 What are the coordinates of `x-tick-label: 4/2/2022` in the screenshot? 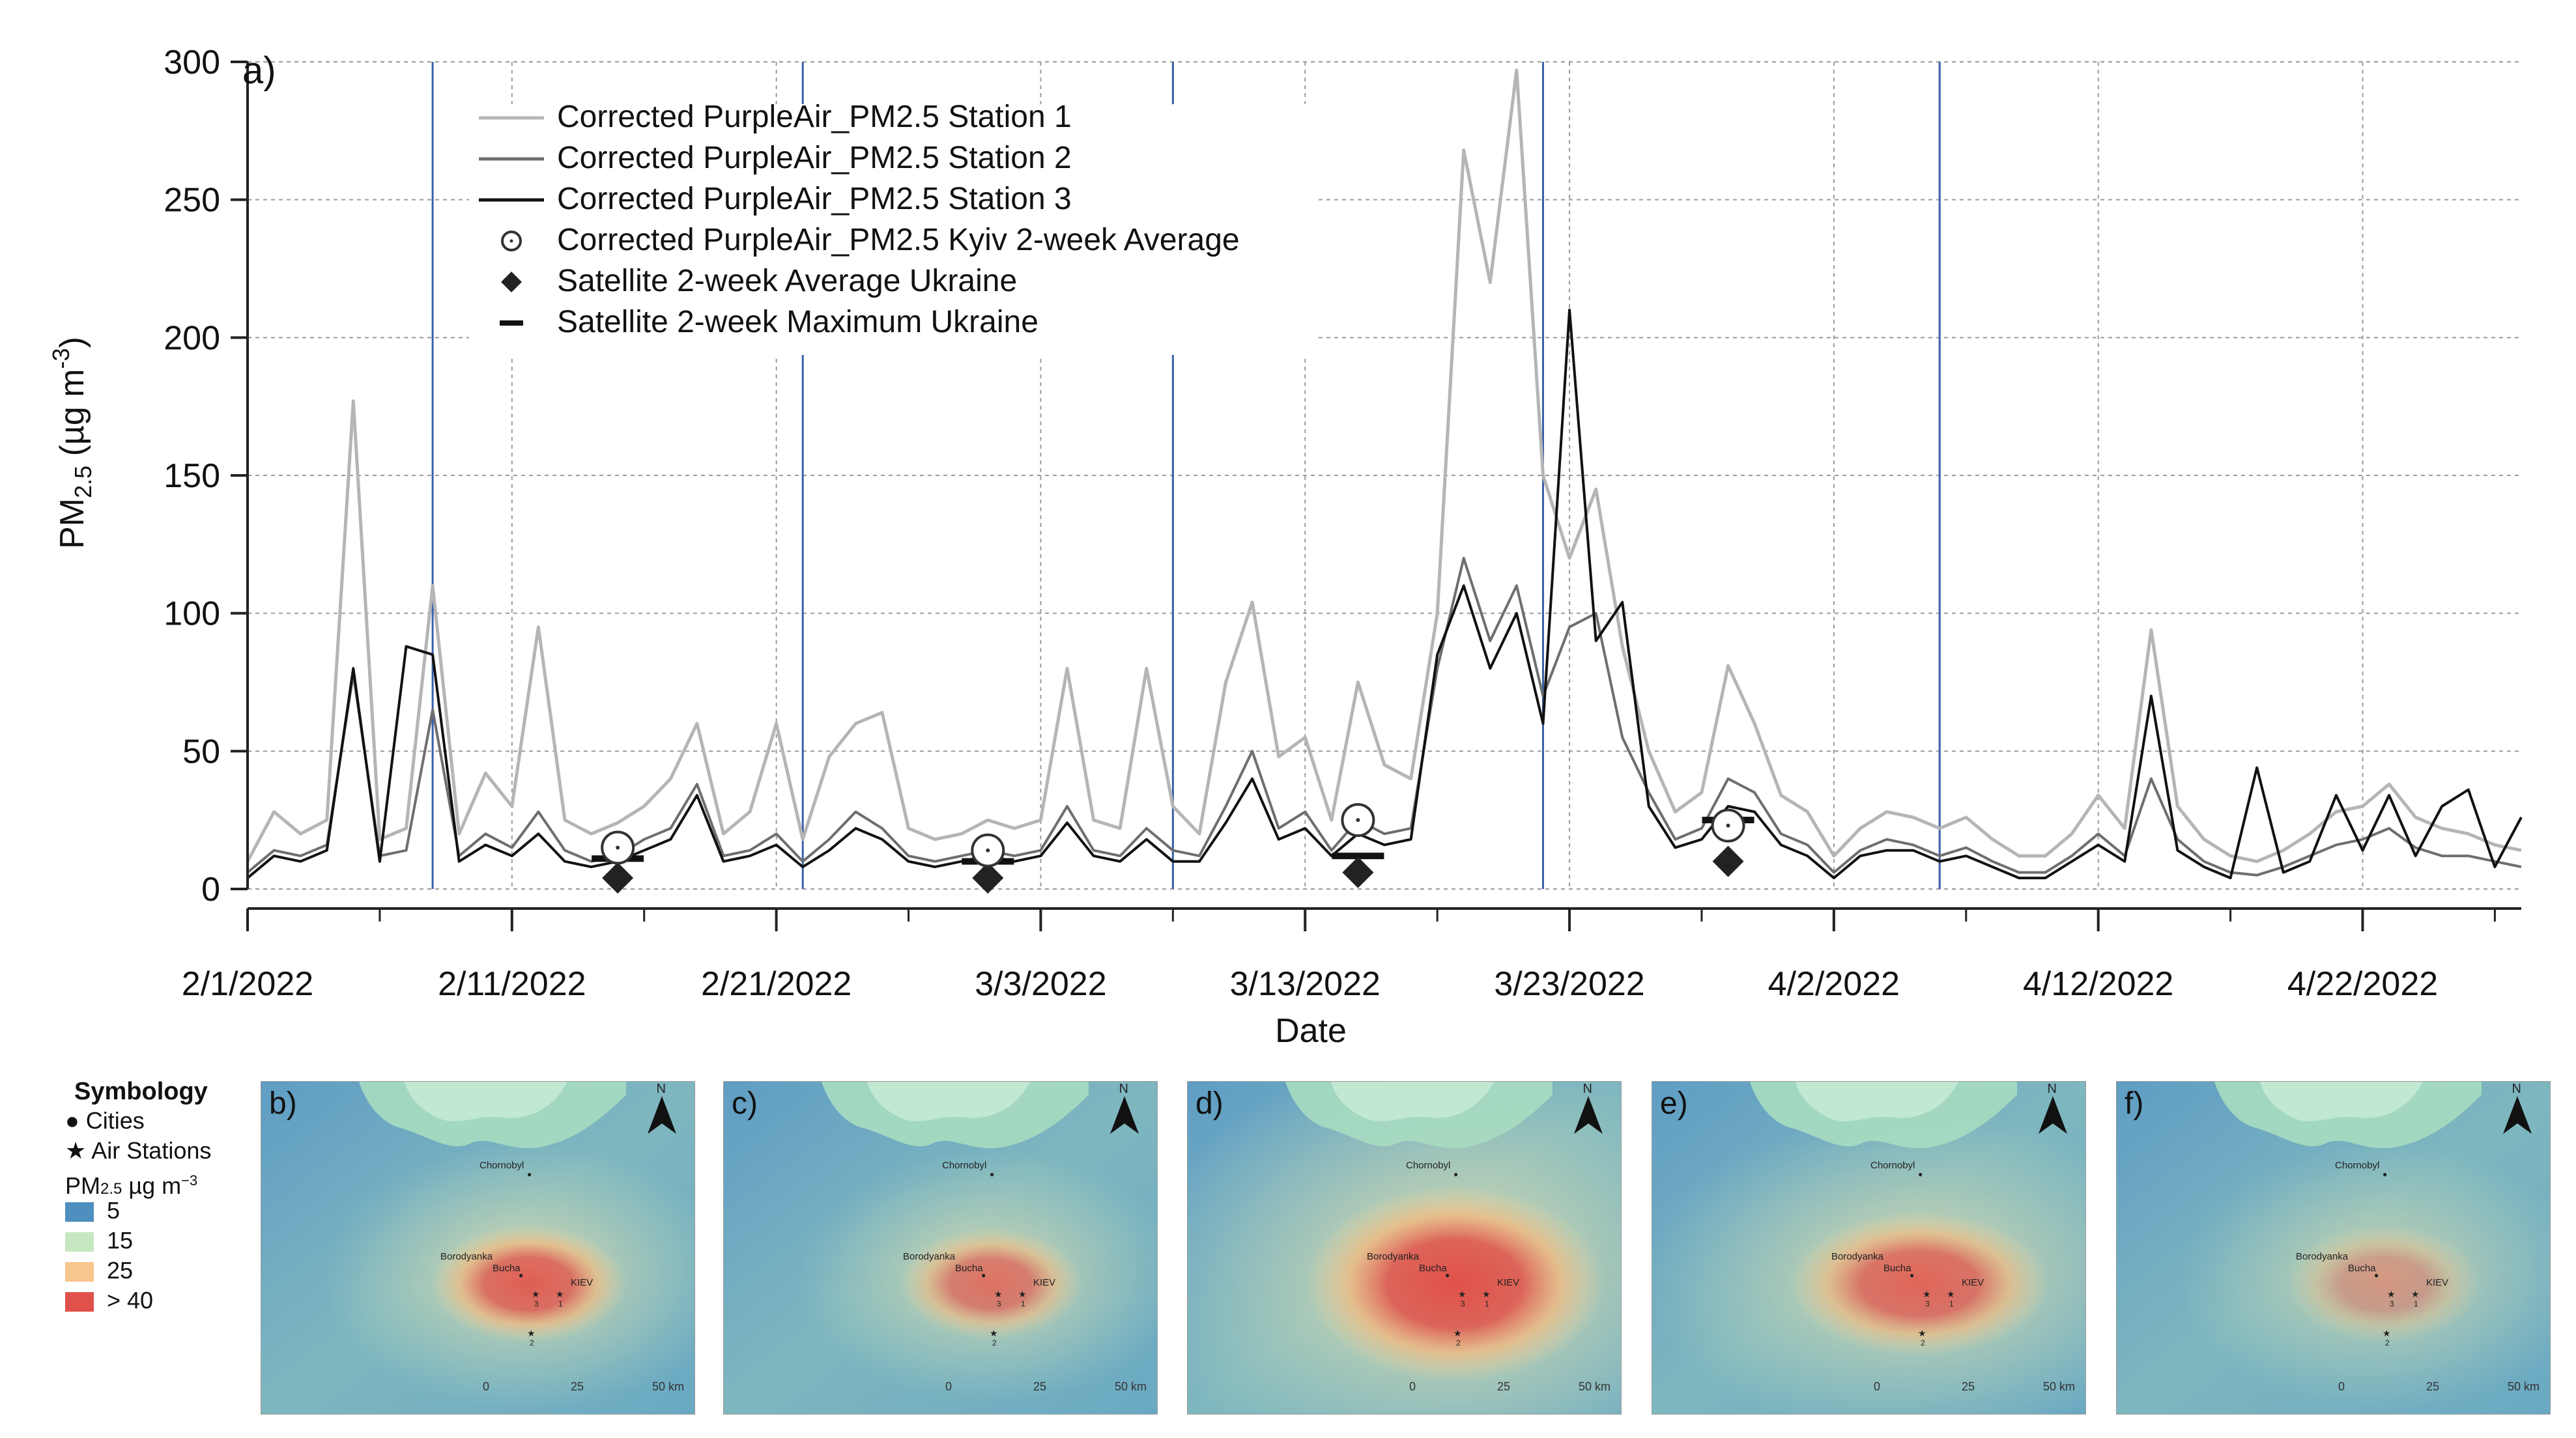 It's located at (1834, 984).